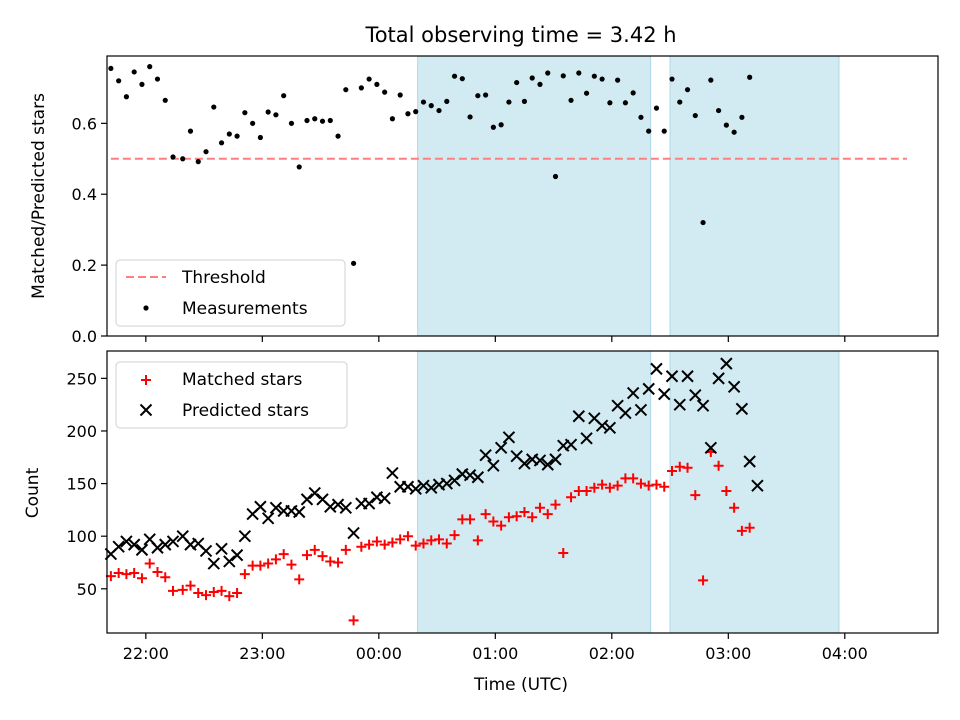 This screenshot has height=720, width=960. I want to click on y-tick-label: 0.0, so click(84, 336).